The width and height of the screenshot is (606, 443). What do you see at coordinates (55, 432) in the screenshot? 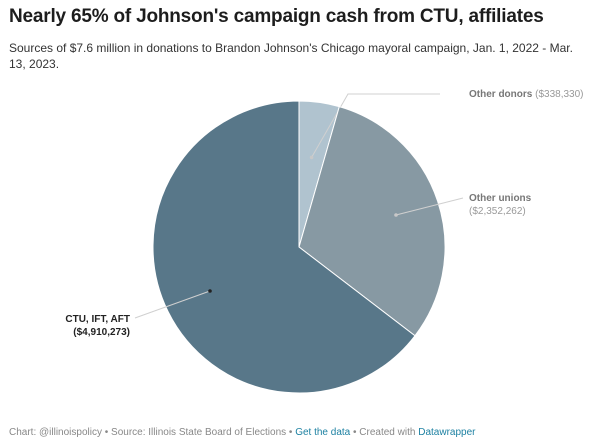
I see `chart-credit: Chart: @illinoispolicy` at bounding box center [55, 432].